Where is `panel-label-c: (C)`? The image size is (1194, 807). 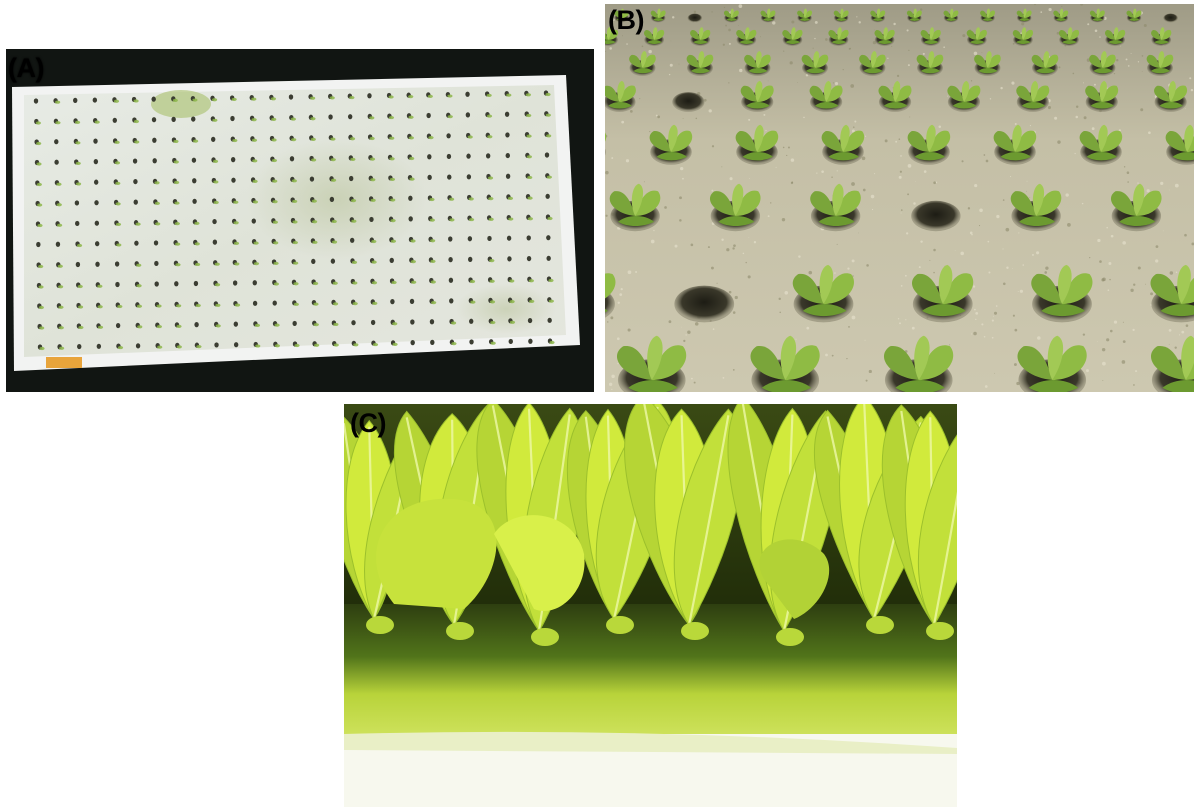 panel-label-c: (C) is located at coordinates (368, 423).